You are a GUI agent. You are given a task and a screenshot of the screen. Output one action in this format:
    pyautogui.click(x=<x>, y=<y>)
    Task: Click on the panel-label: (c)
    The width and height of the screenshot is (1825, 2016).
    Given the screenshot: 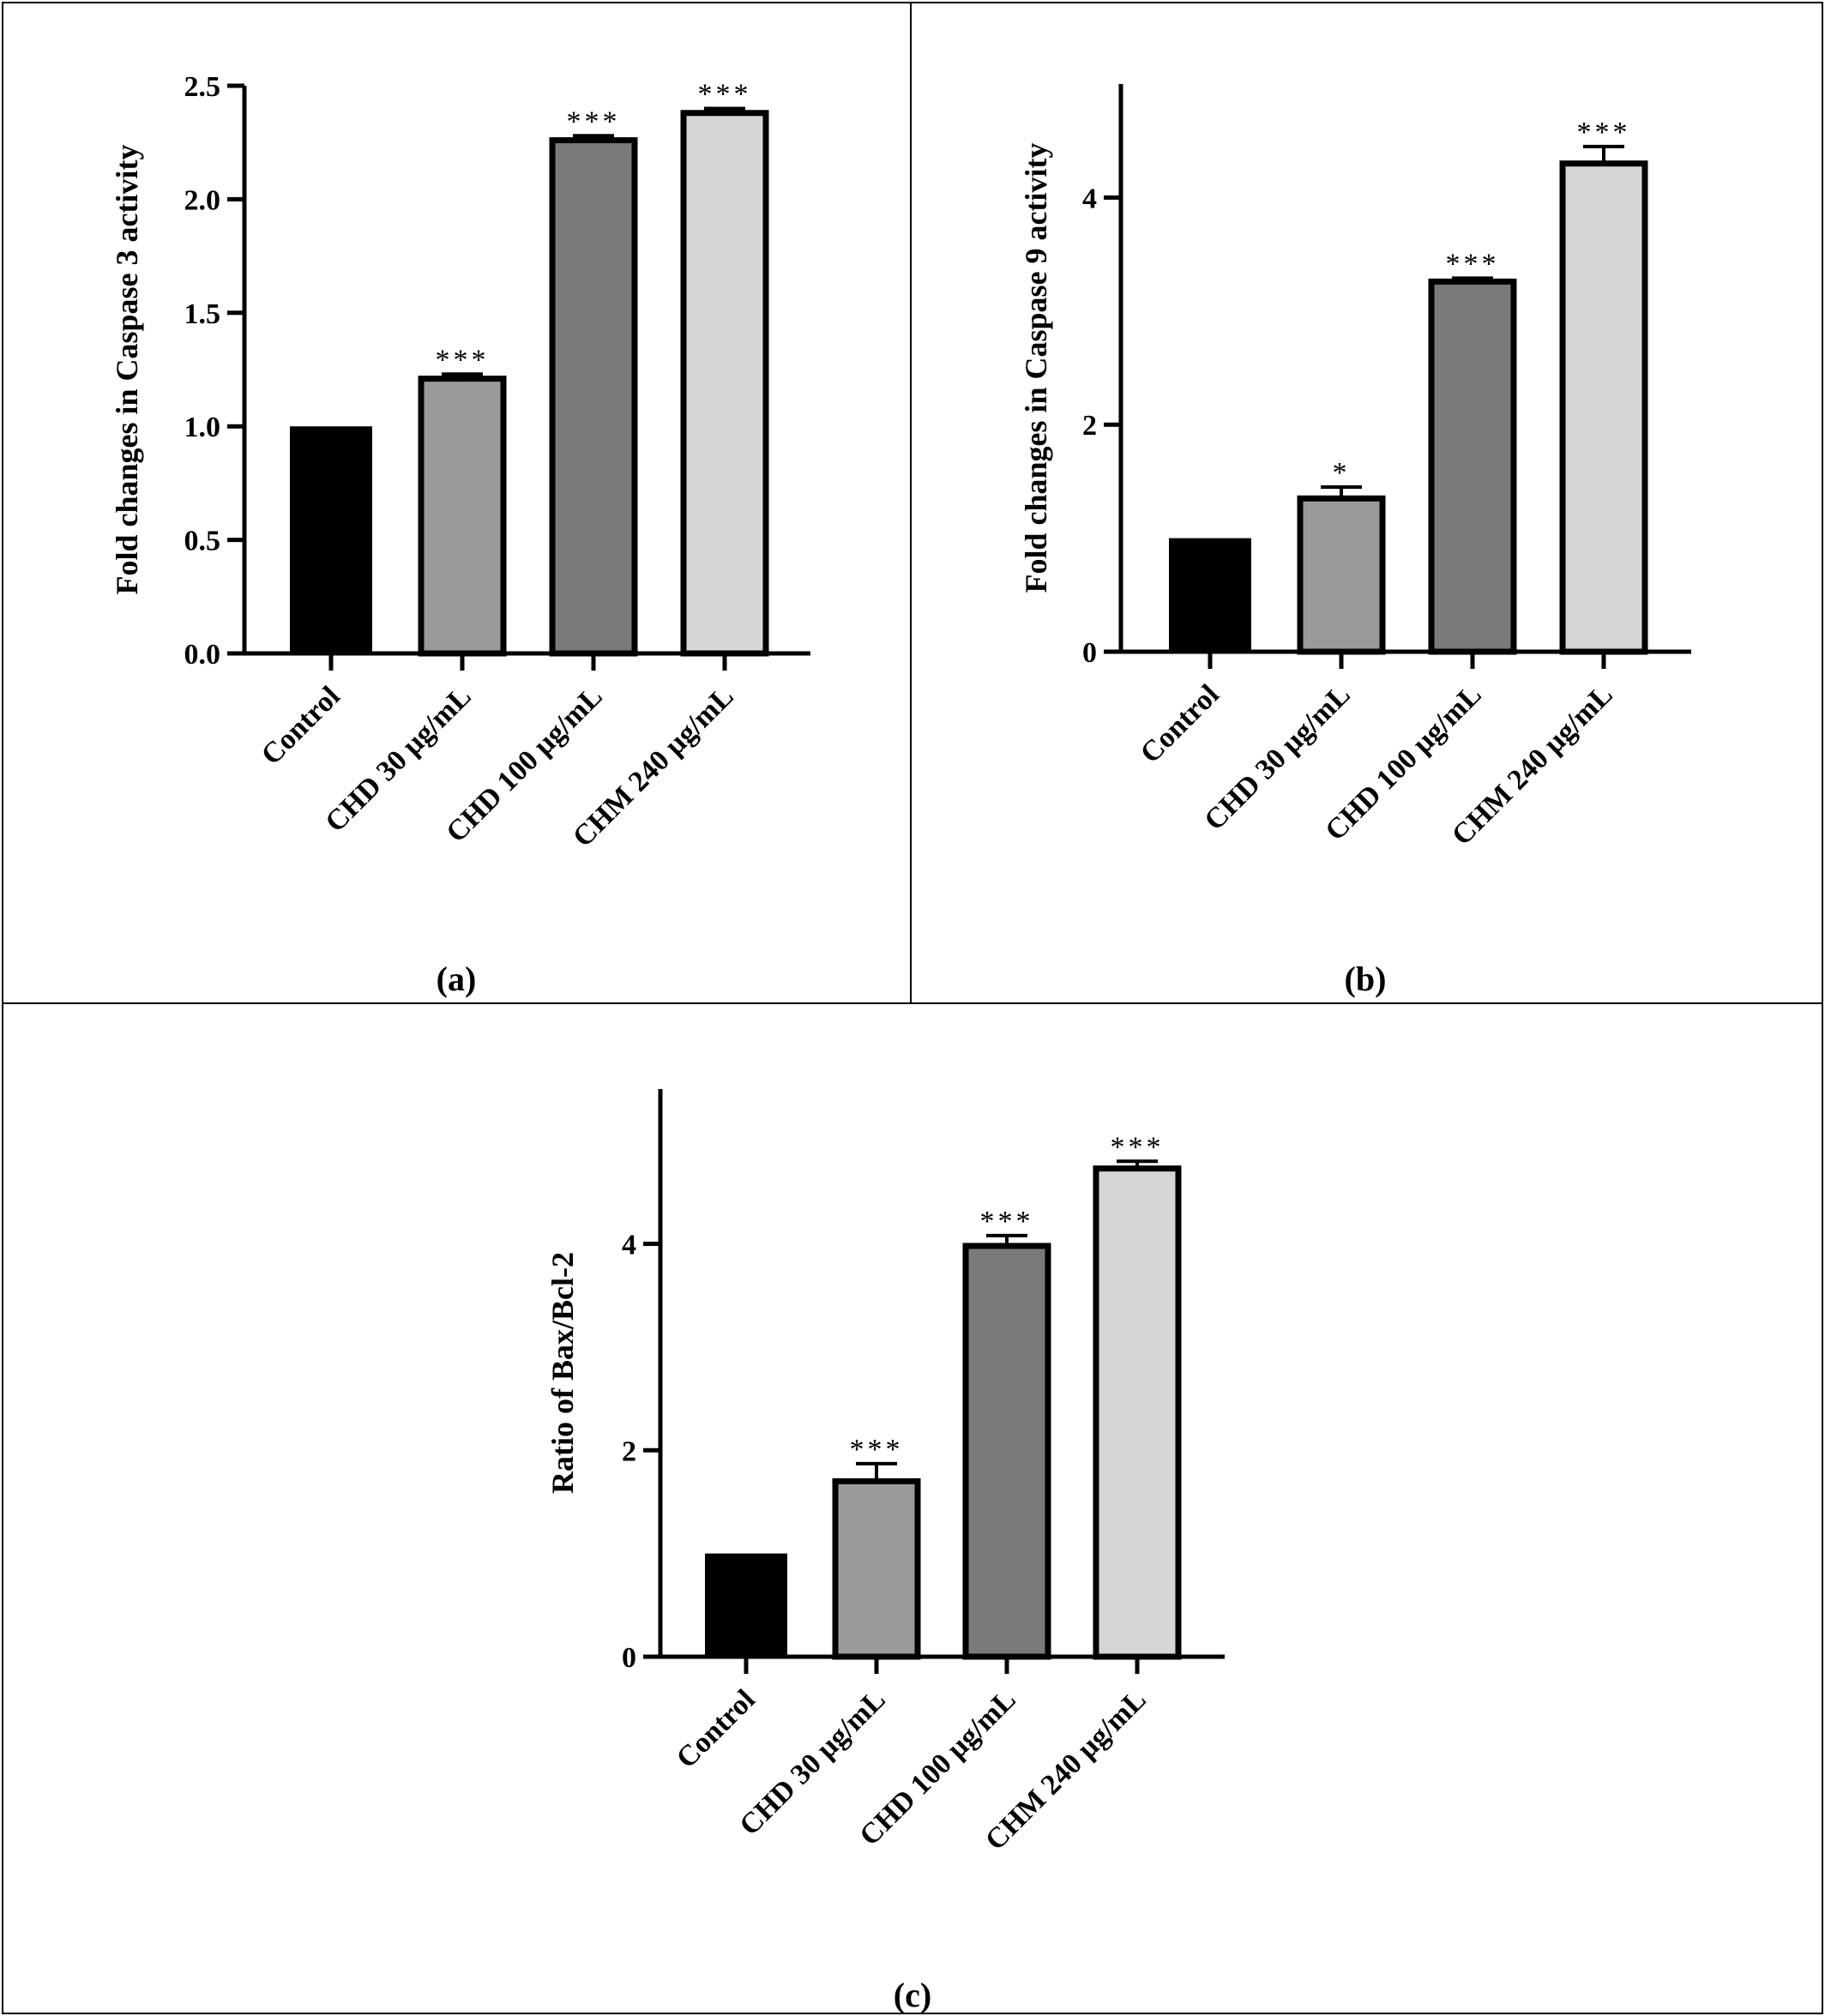 What is the action you would take?
    pyautogui.click(x=912, y=1995)
    